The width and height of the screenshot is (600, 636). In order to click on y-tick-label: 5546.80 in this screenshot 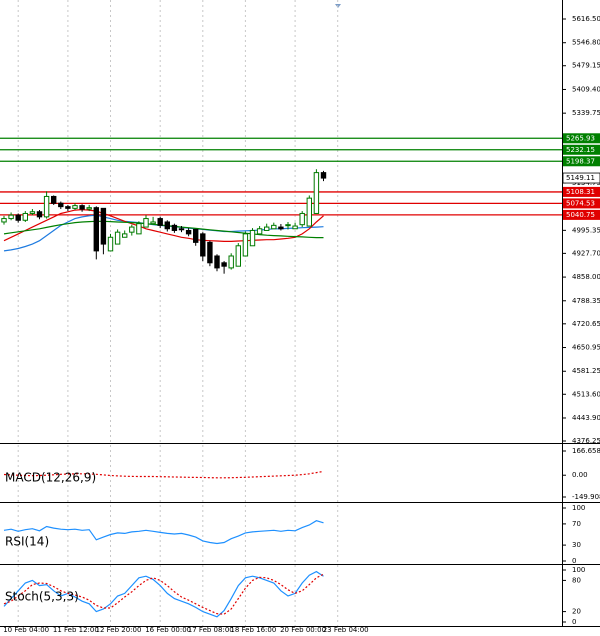, I will do `click(586, 43)`.